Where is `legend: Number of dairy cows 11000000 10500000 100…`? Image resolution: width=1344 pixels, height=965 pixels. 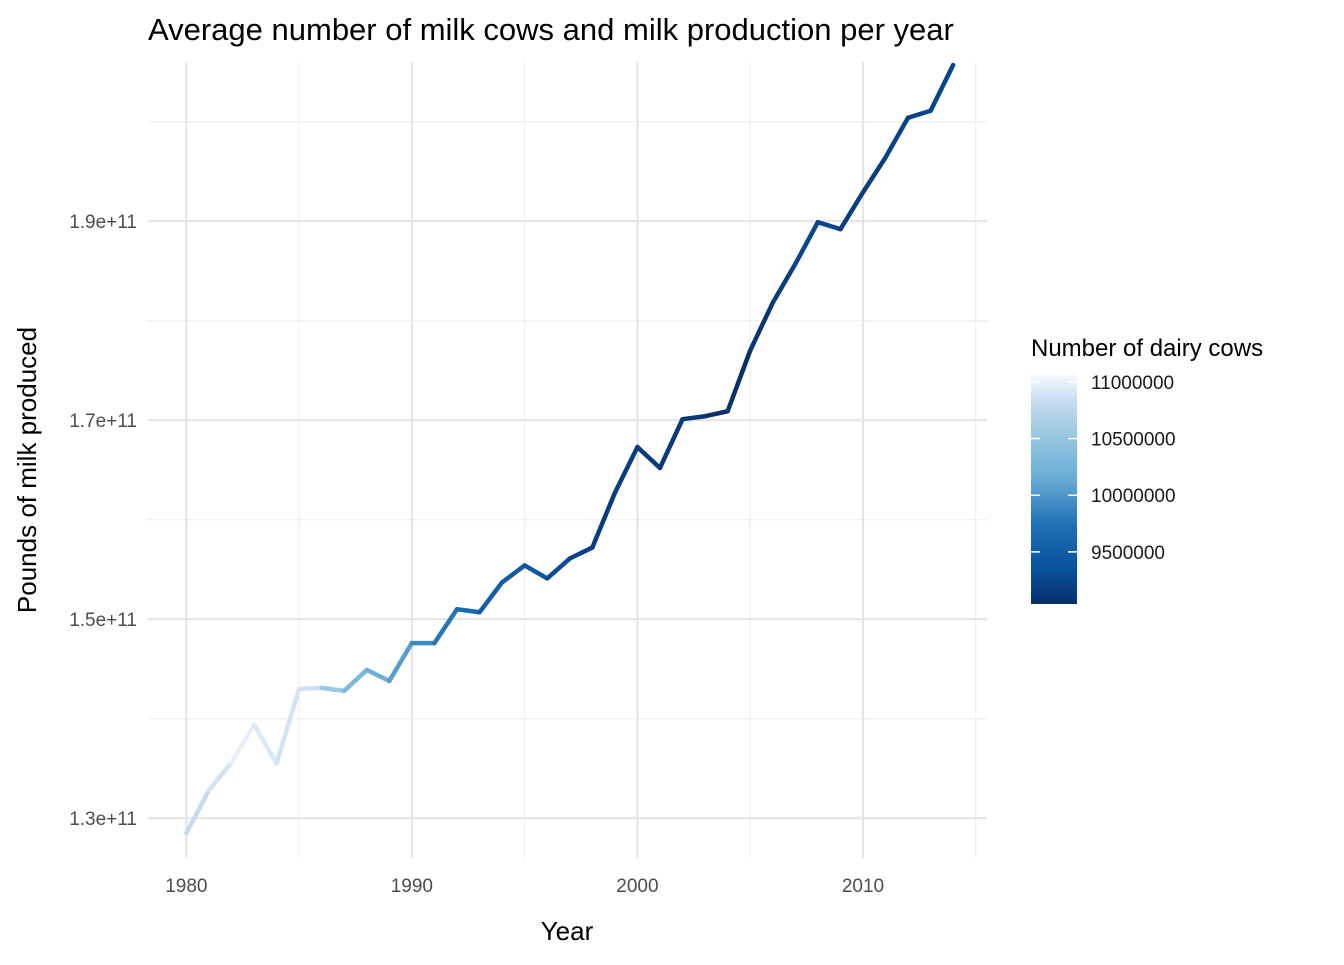
legend: Number of dairy cows 11000000 10500000 100… is located at coordinates (1147, 469).